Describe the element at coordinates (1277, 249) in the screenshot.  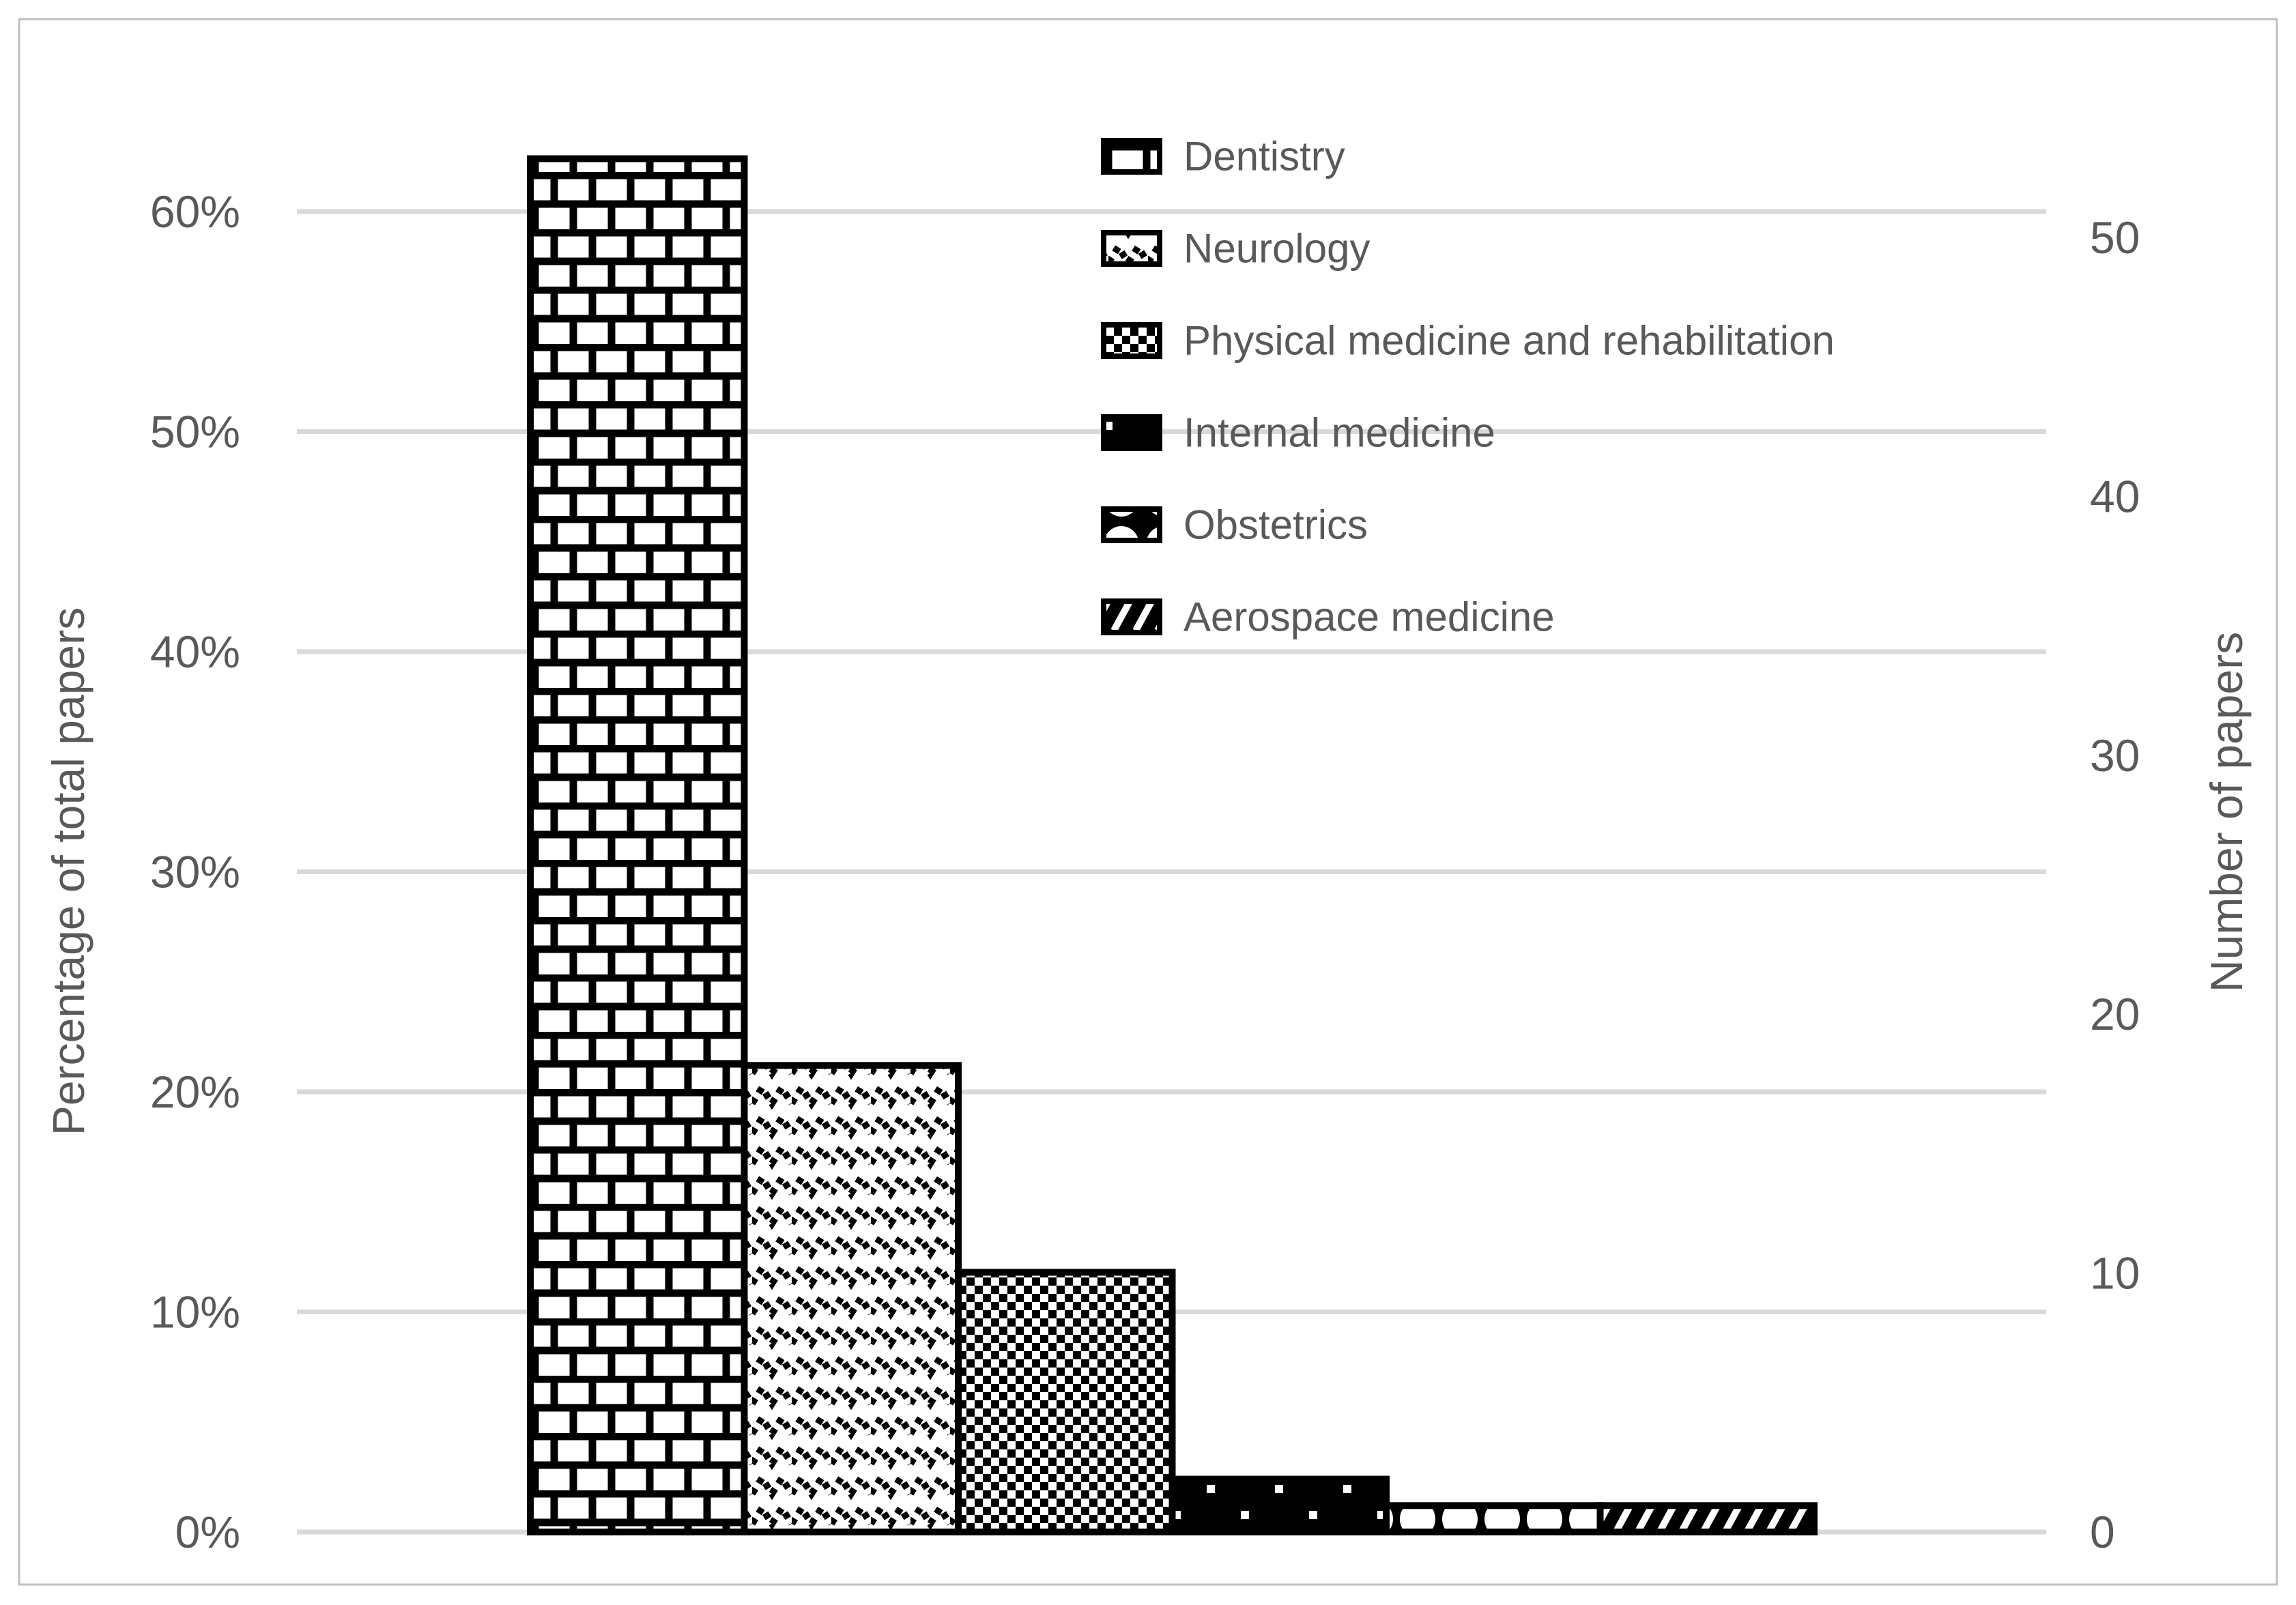
I see `legend-label-neurology: Neurology` at that location.